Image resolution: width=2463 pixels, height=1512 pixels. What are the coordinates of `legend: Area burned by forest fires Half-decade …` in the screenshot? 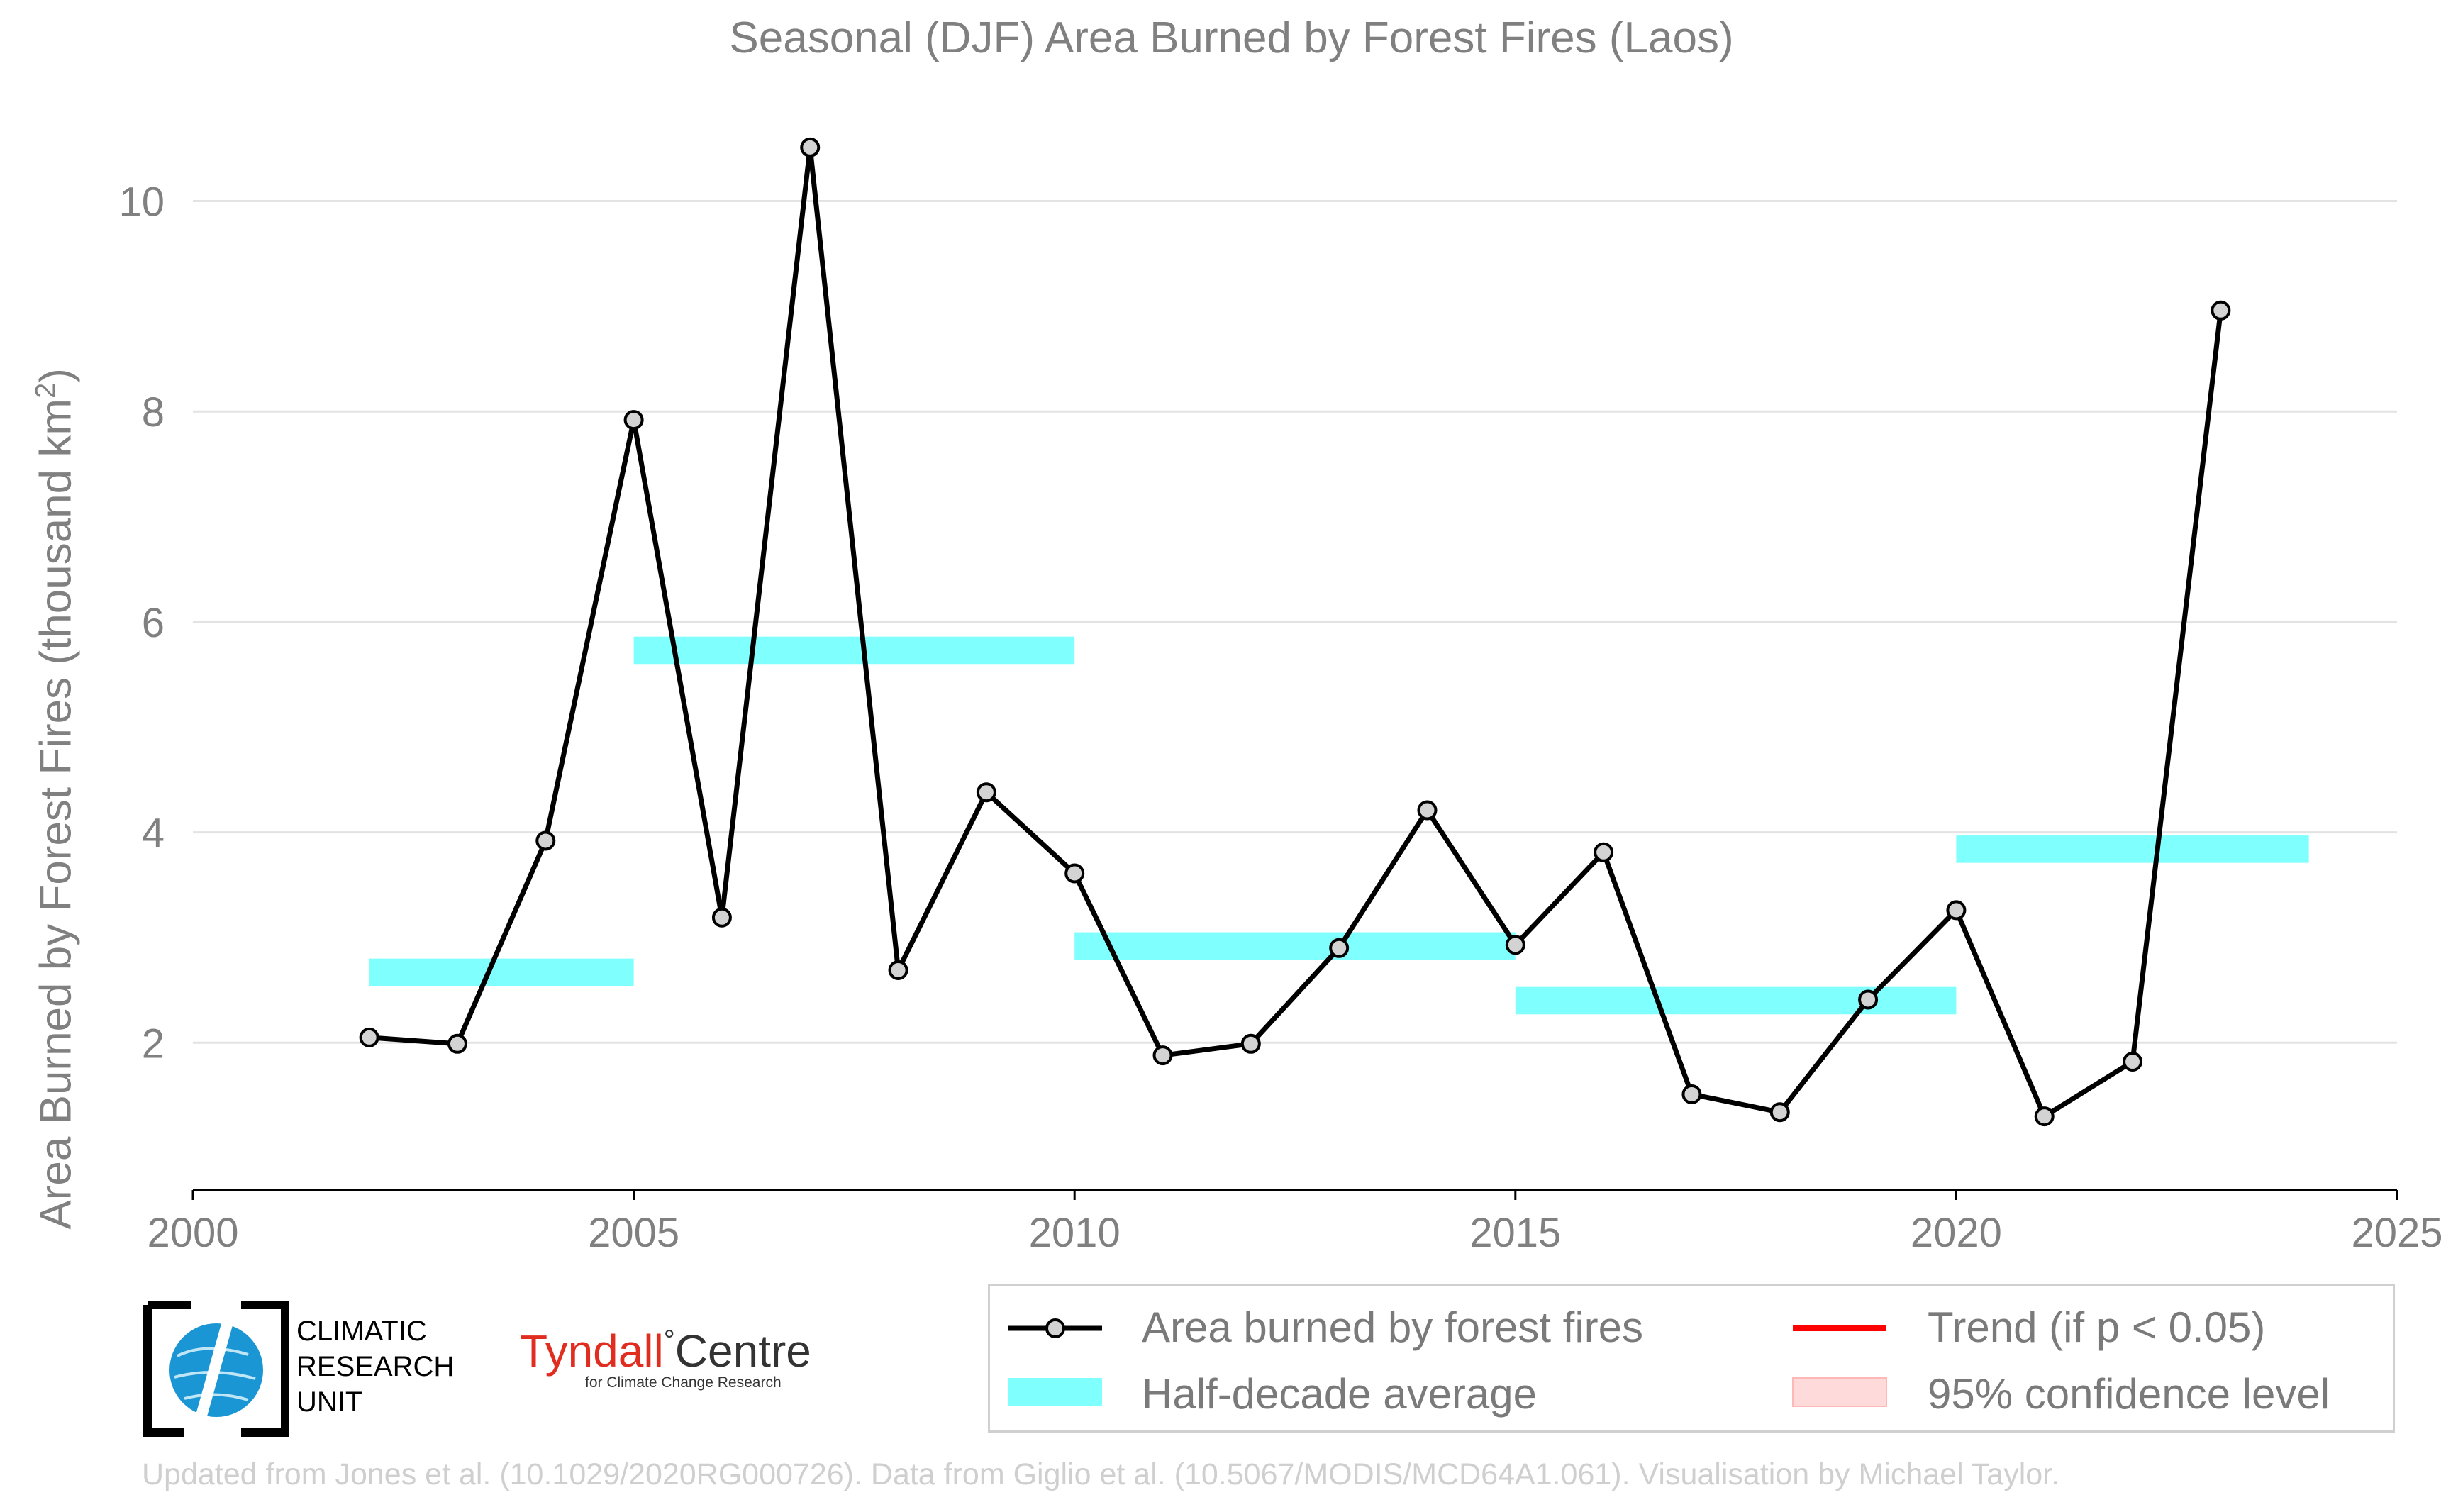 It's located at (1691, 1358).